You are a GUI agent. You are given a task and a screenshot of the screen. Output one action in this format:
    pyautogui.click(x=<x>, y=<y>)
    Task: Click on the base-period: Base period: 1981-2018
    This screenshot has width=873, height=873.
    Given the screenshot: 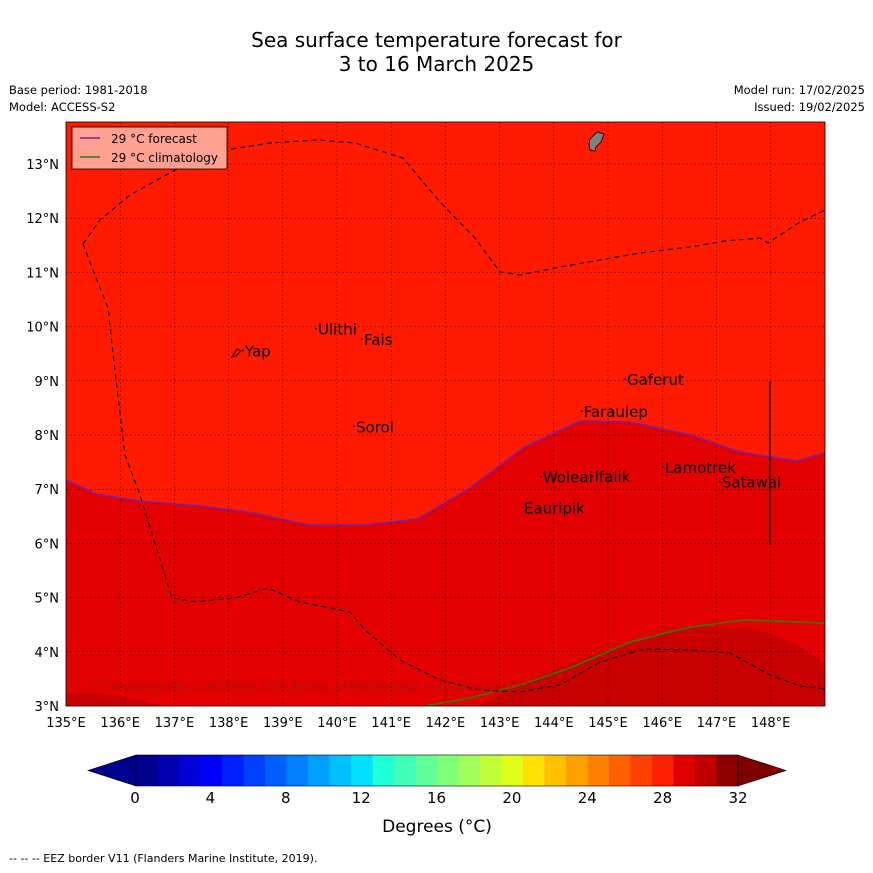 What is the action you would take?
    pyautogui.click(x=78, y=90)
    